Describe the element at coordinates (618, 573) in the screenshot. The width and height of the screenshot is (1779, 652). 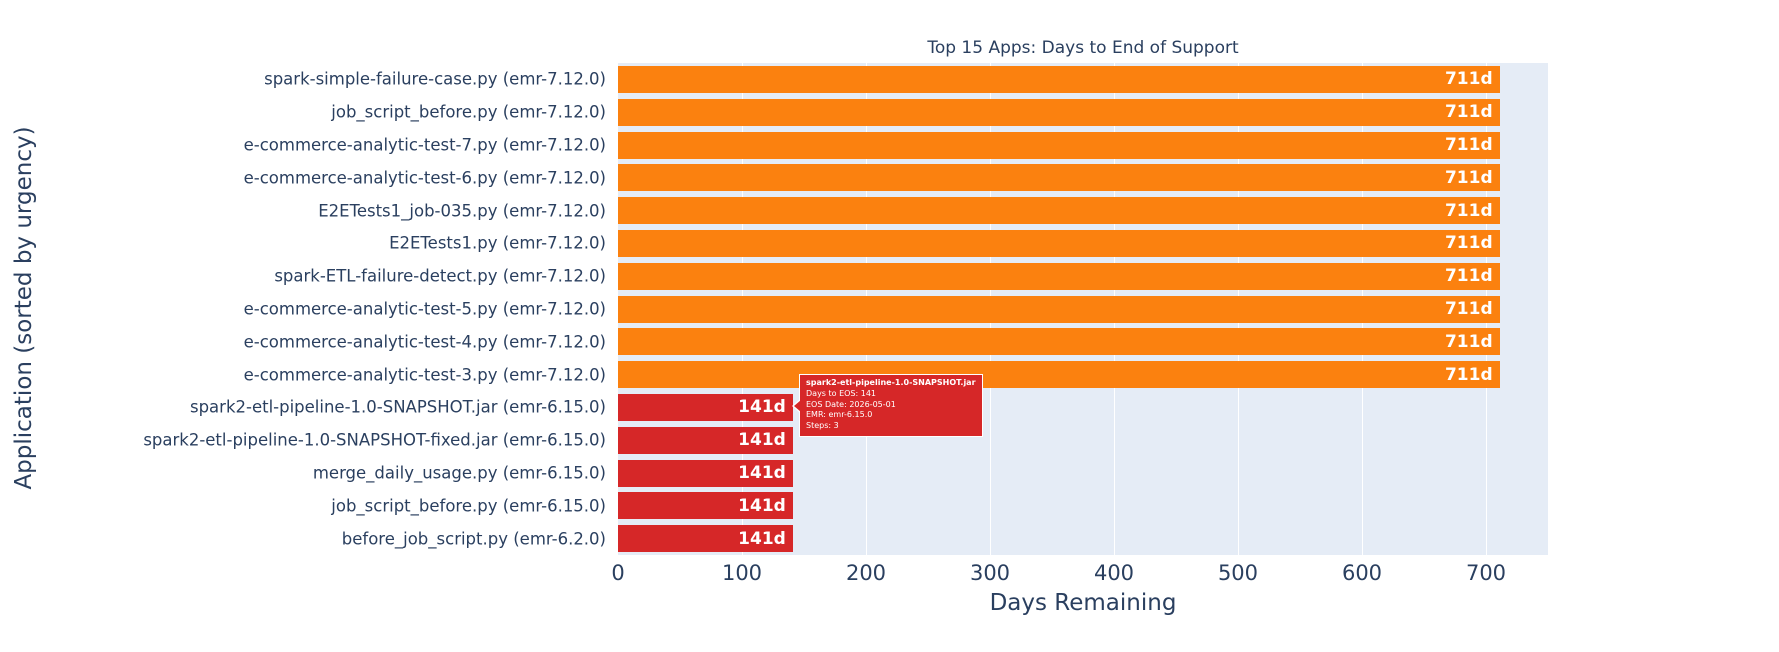
I see `x-tick-label: 0` at that location.